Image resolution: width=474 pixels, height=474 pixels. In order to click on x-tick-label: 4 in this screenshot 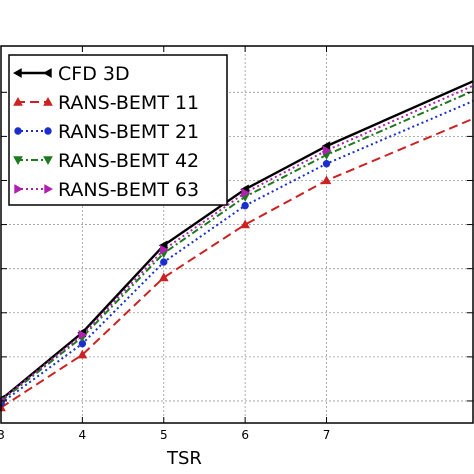, I will do `click(83, 435)`.